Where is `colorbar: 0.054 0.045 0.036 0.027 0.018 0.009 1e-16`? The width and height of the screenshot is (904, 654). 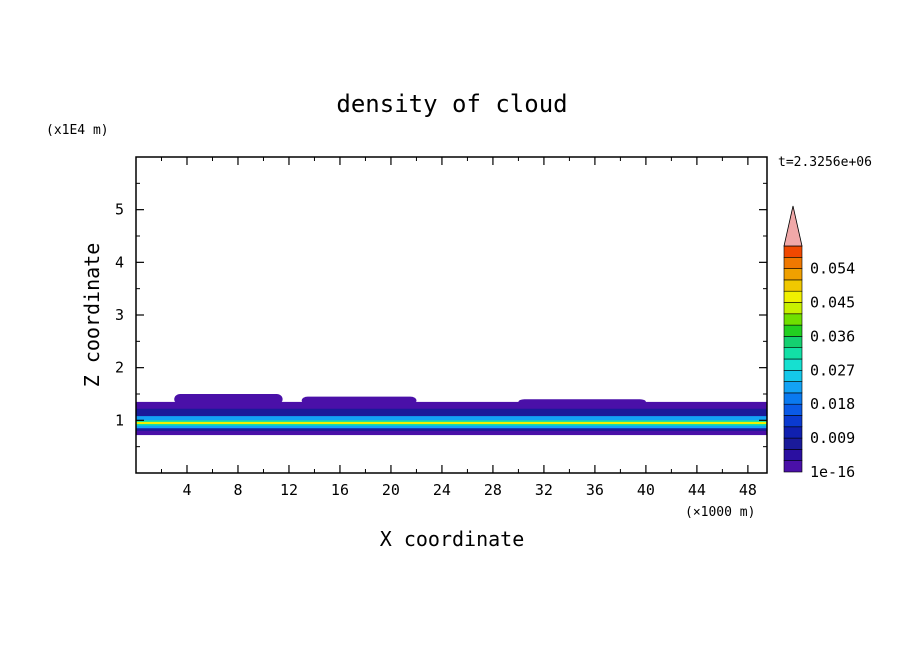 colorbar: 0.054 0.045 0.036 0.027 0.018 0.009 1e-16 is located at coordinates (819, 343).